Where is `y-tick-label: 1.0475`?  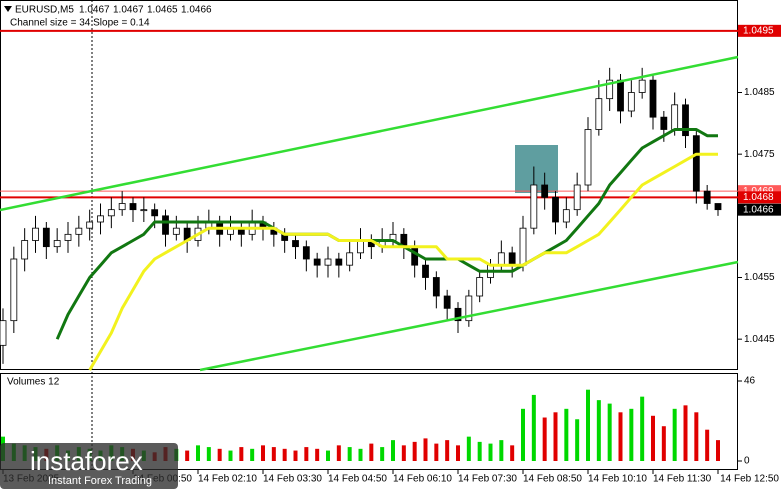 y-tick-label: 1.0475 is located at coordinates (759, 154).